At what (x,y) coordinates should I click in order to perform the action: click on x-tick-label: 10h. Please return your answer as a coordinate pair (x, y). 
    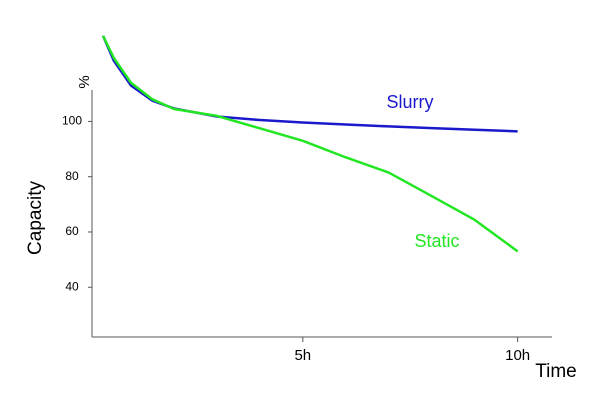
    Looking at the image, I should click on (517, 355).